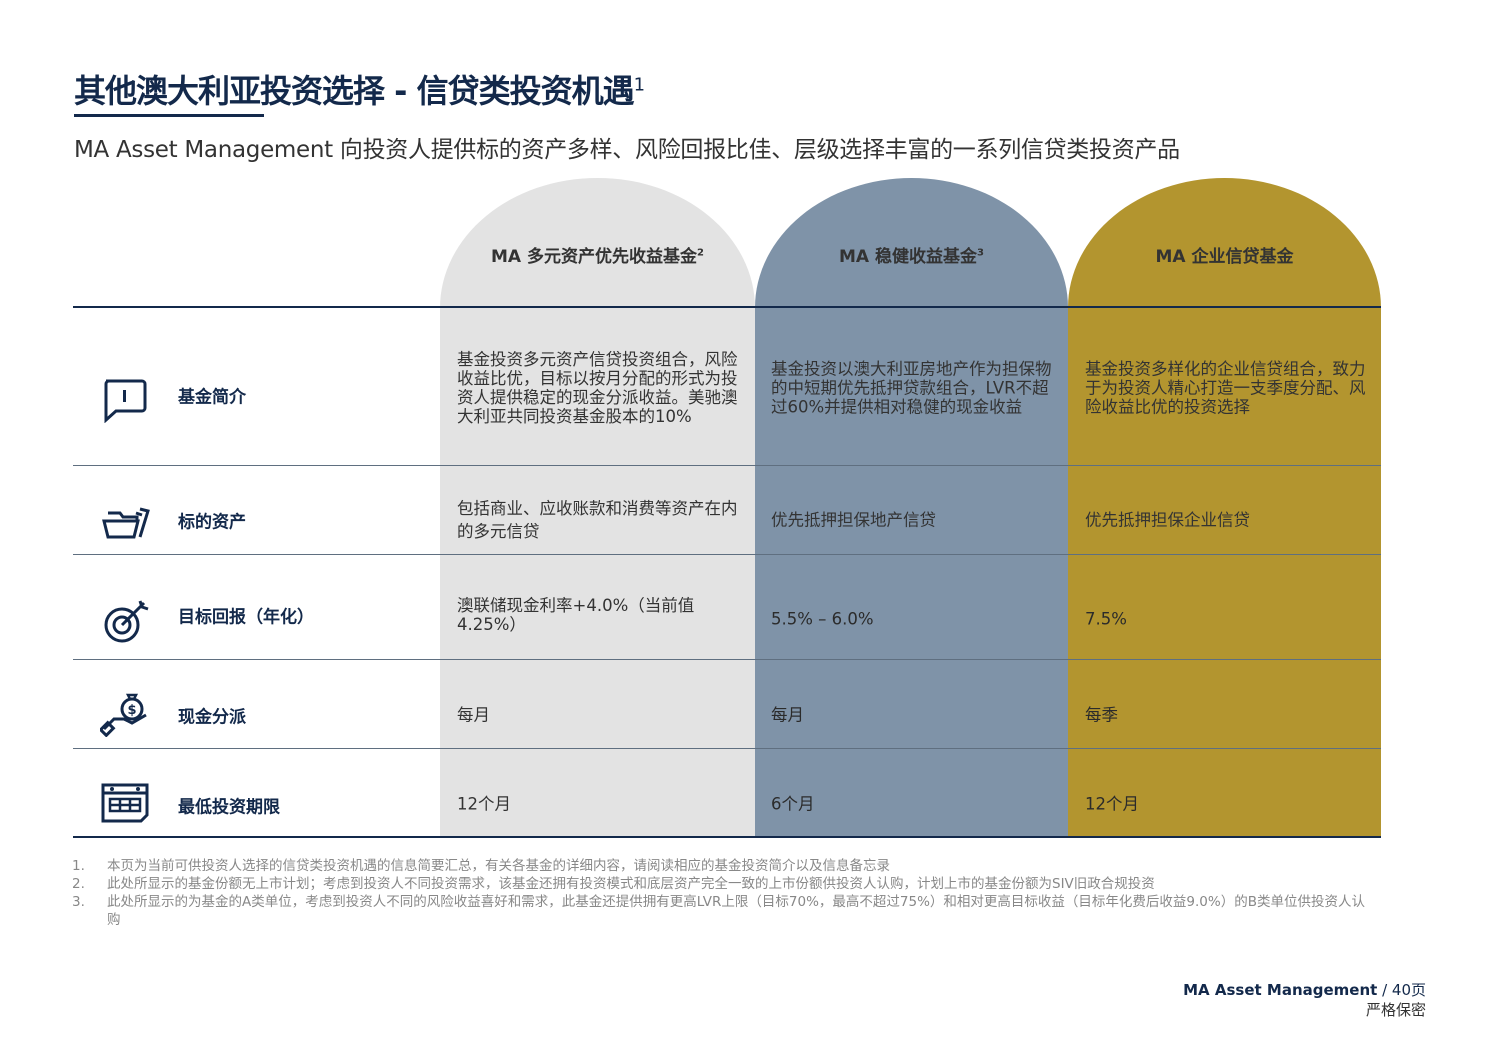 The height and width of the screenshot is (1038, 1500). I want to click on info-speech-bubble-icon, so click(125, 401).